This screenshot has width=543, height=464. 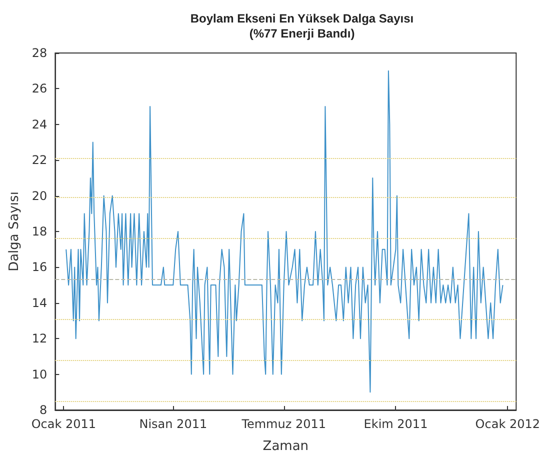 What do you see at coordinates (14, 232) in the screenshot?
I see `y-axis-title: Dalga Sayısı` at bounding box center [14, 232].